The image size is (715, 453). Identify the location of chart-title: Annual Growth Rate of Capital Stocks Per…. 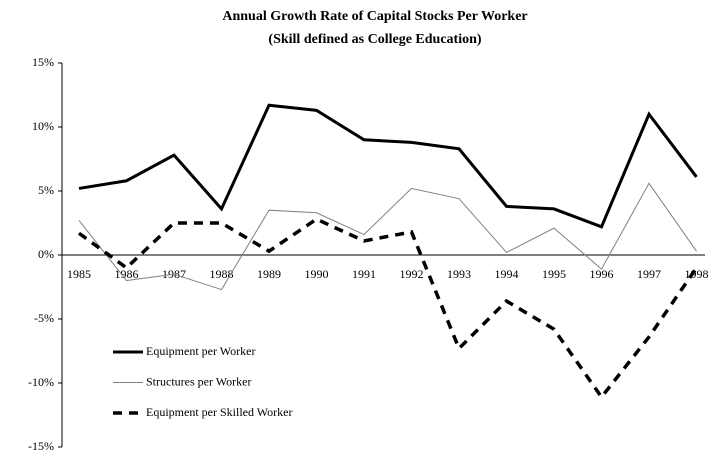
(374, 16).